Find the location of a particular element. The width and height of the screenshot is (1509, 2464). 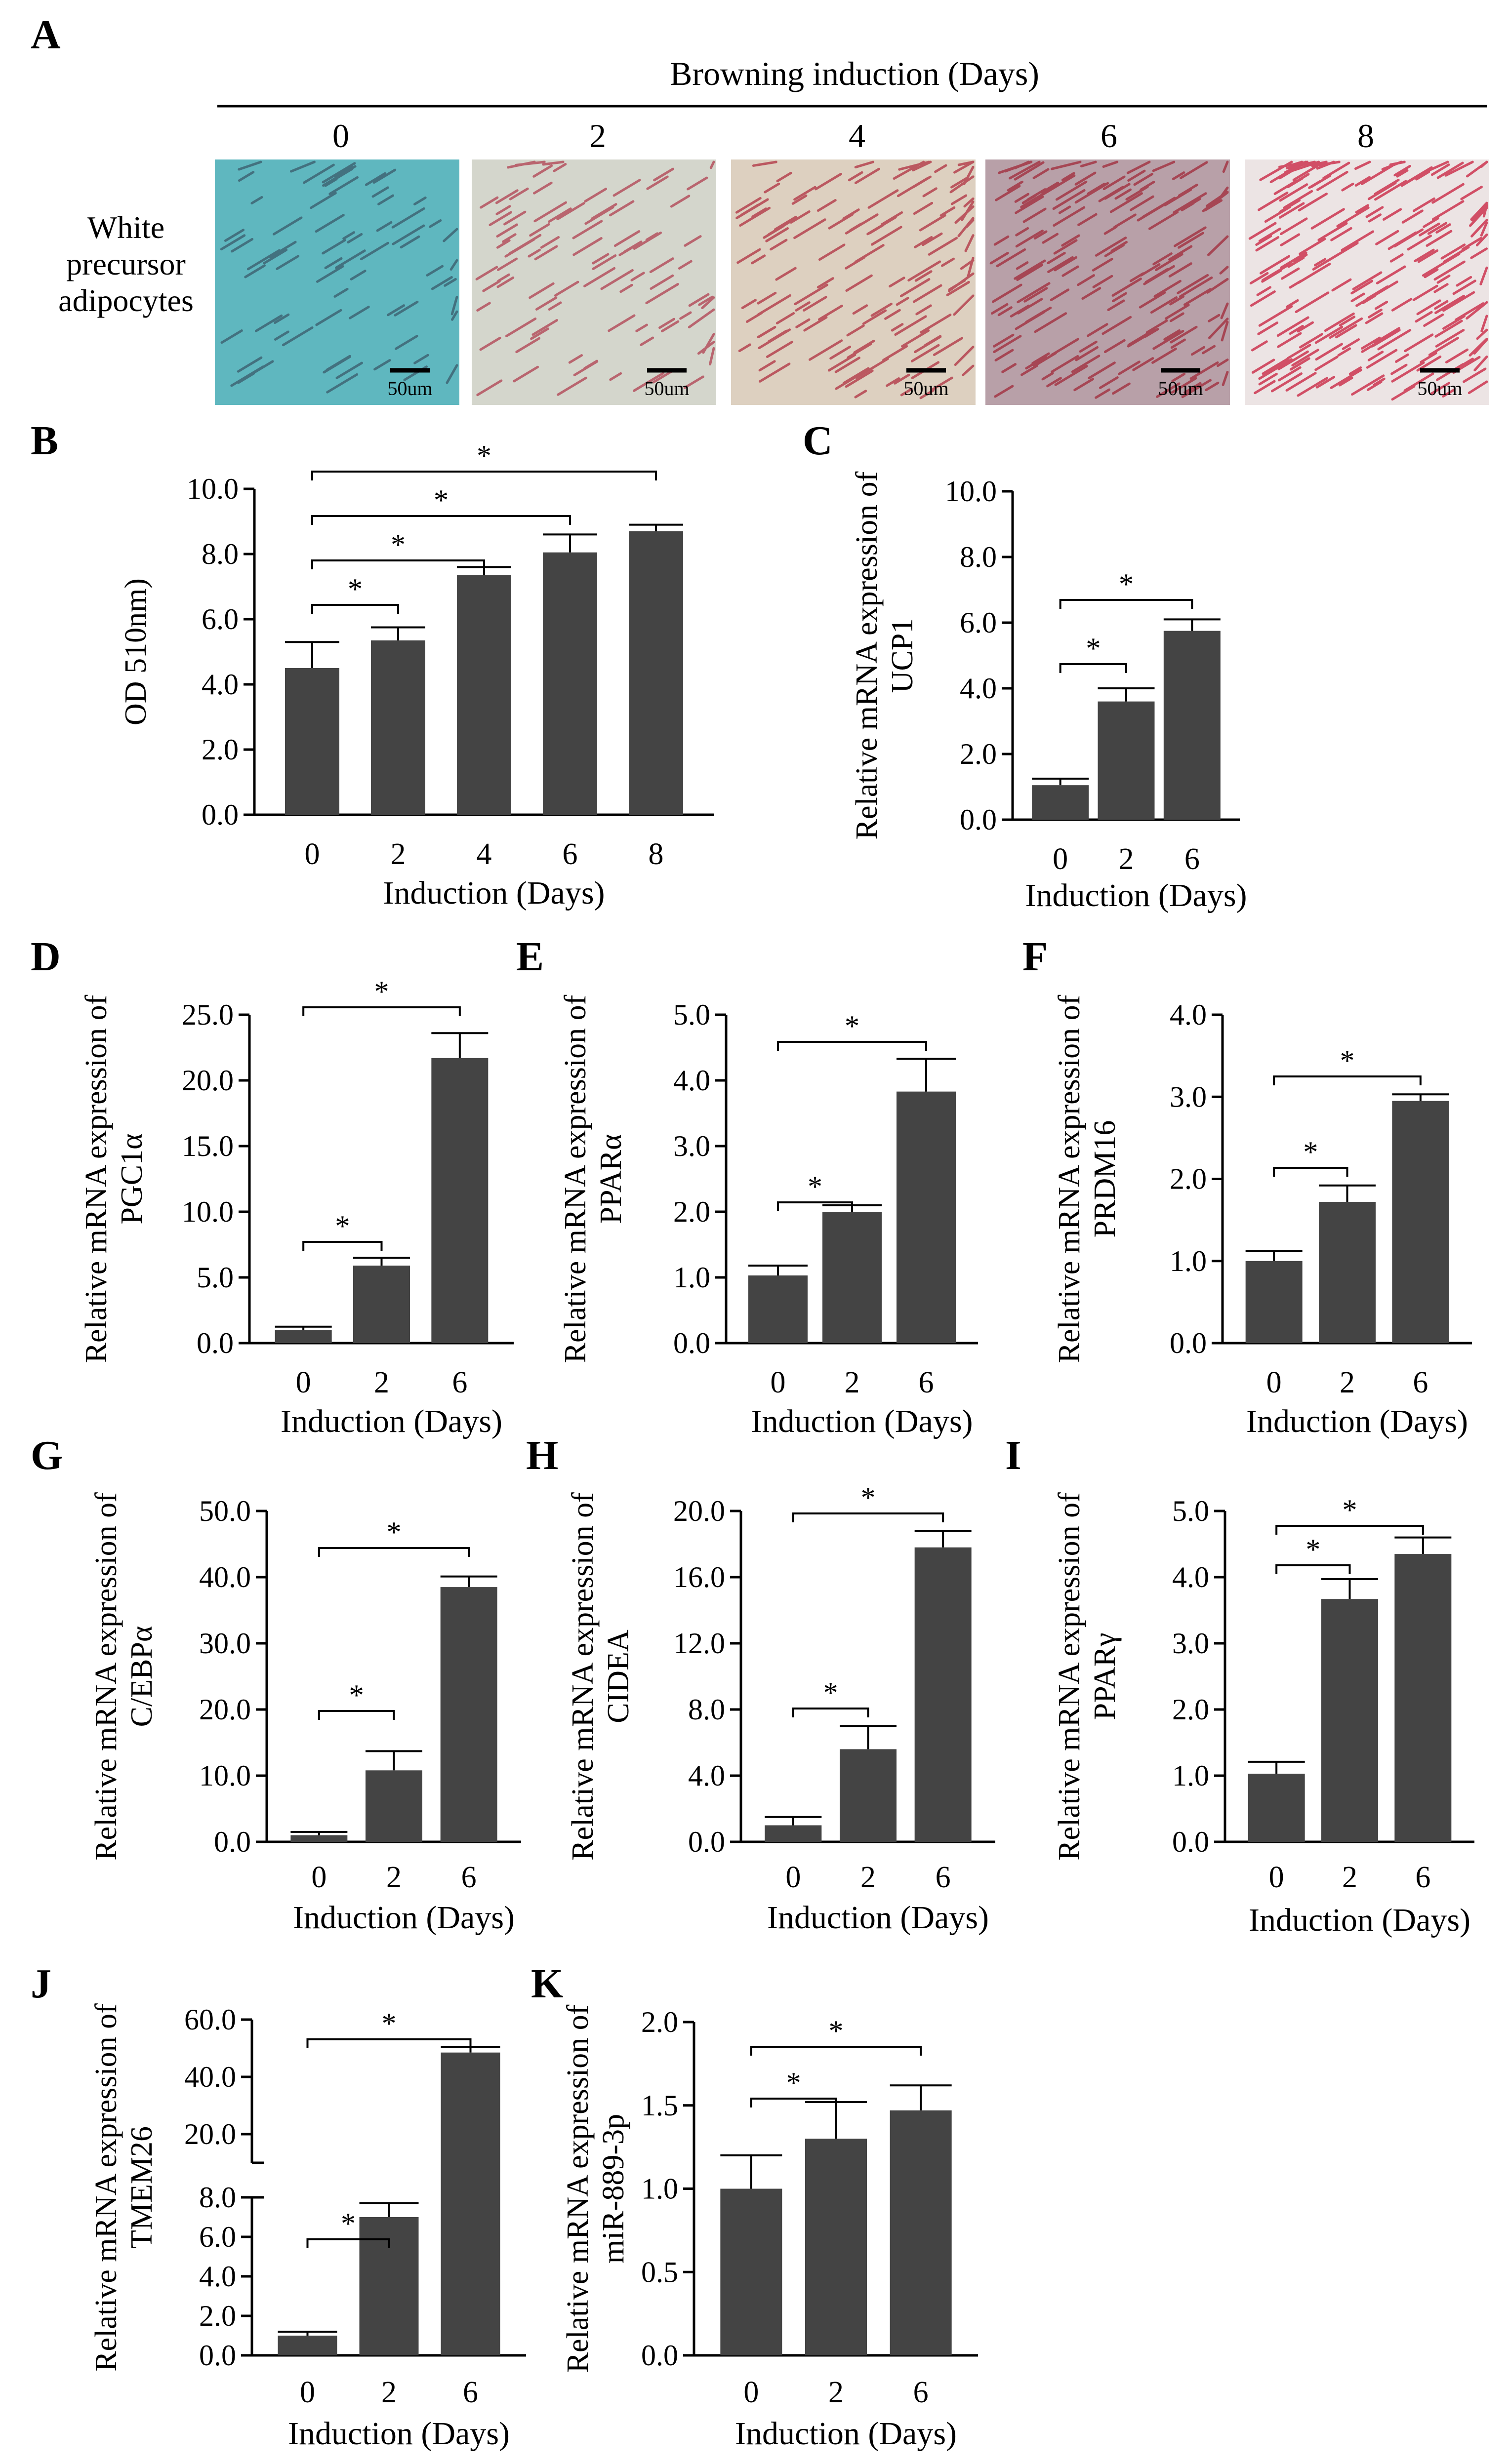

y-tick-label: 16.0 is located at coordinates (699, 1577).